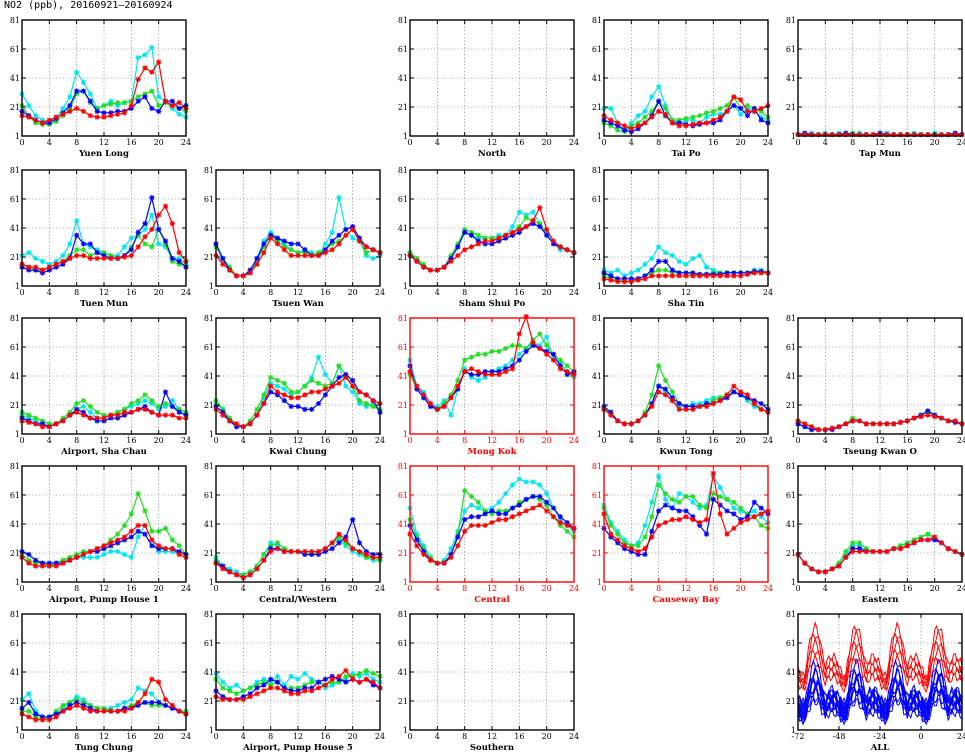 This screenshot has width=965, height=755. Describe the element at coordinates (209, 466) in the screenshot. I see `y-tick-label: 81` at that location.